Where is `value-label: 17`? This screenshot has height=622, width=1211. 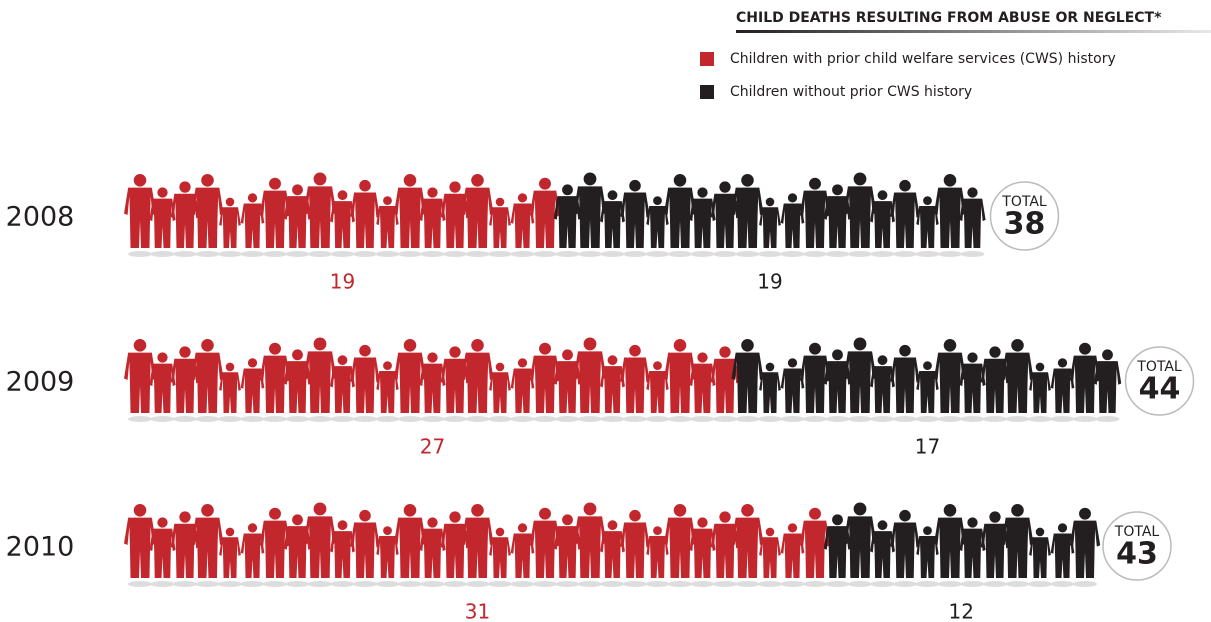 value-label: 17 is located at coordinates (927, 447).